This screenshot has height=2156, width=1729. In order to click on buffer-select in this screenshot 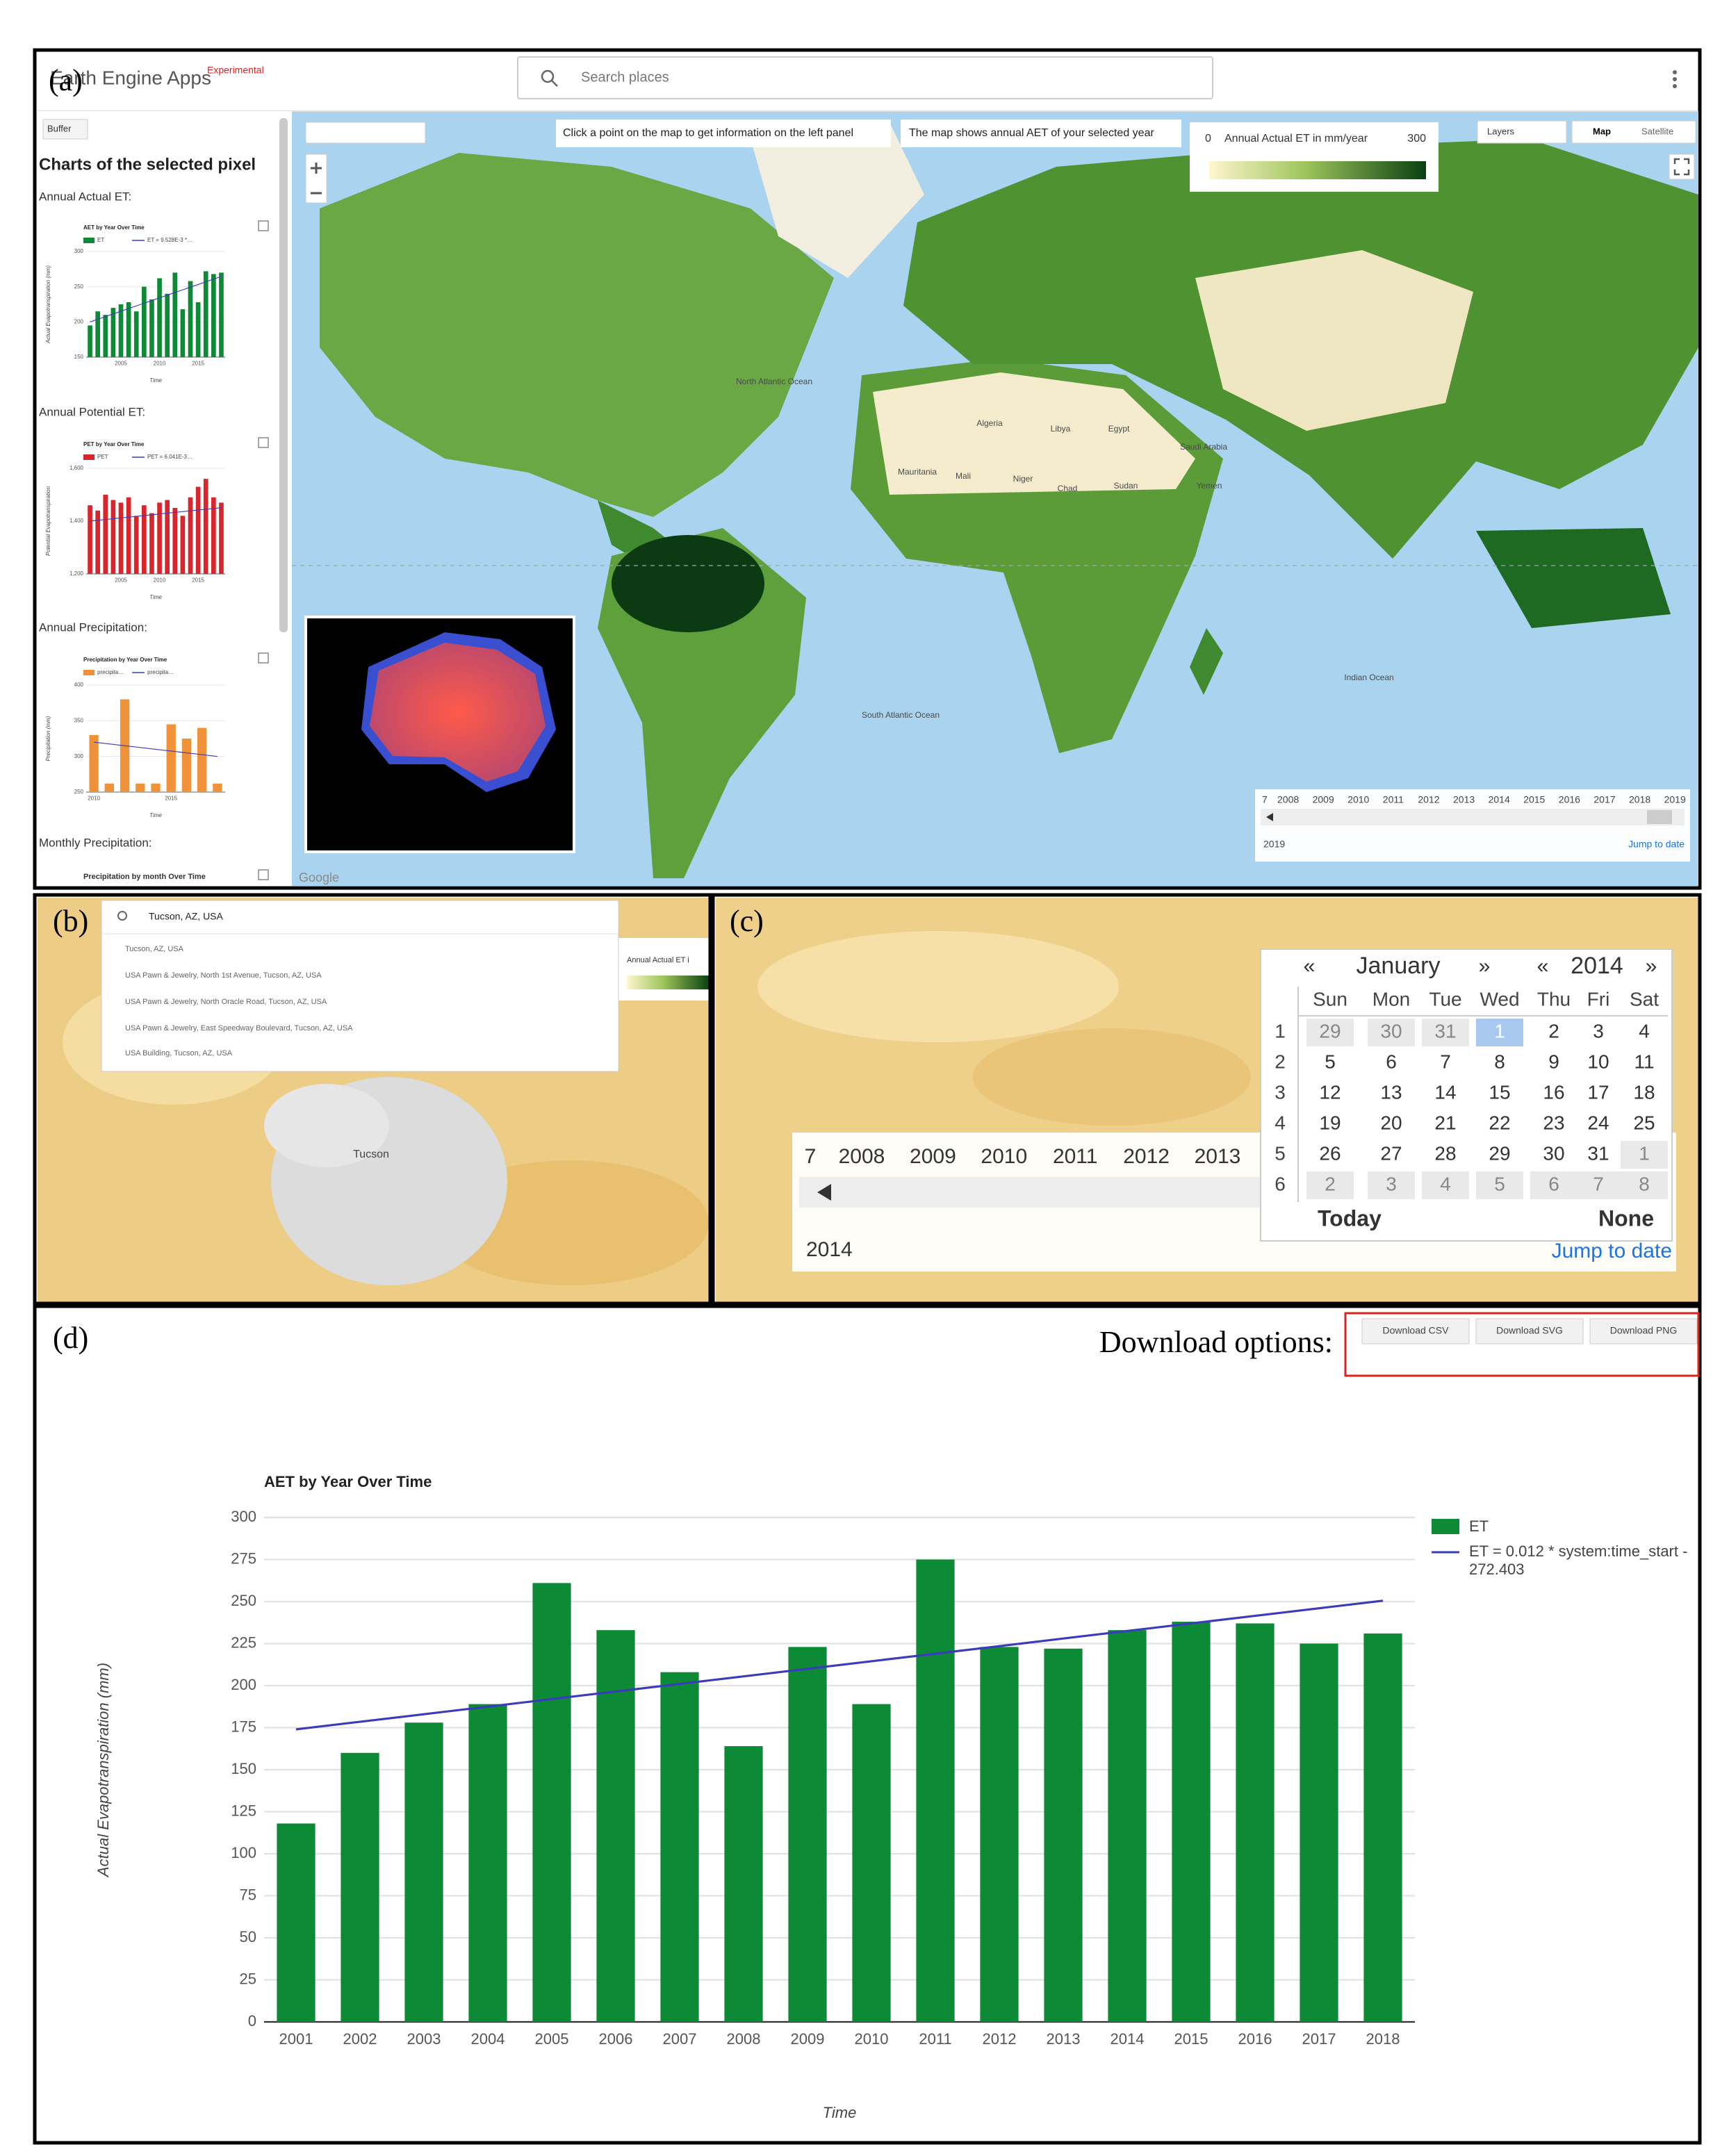, I will do `click(65, 130)`.